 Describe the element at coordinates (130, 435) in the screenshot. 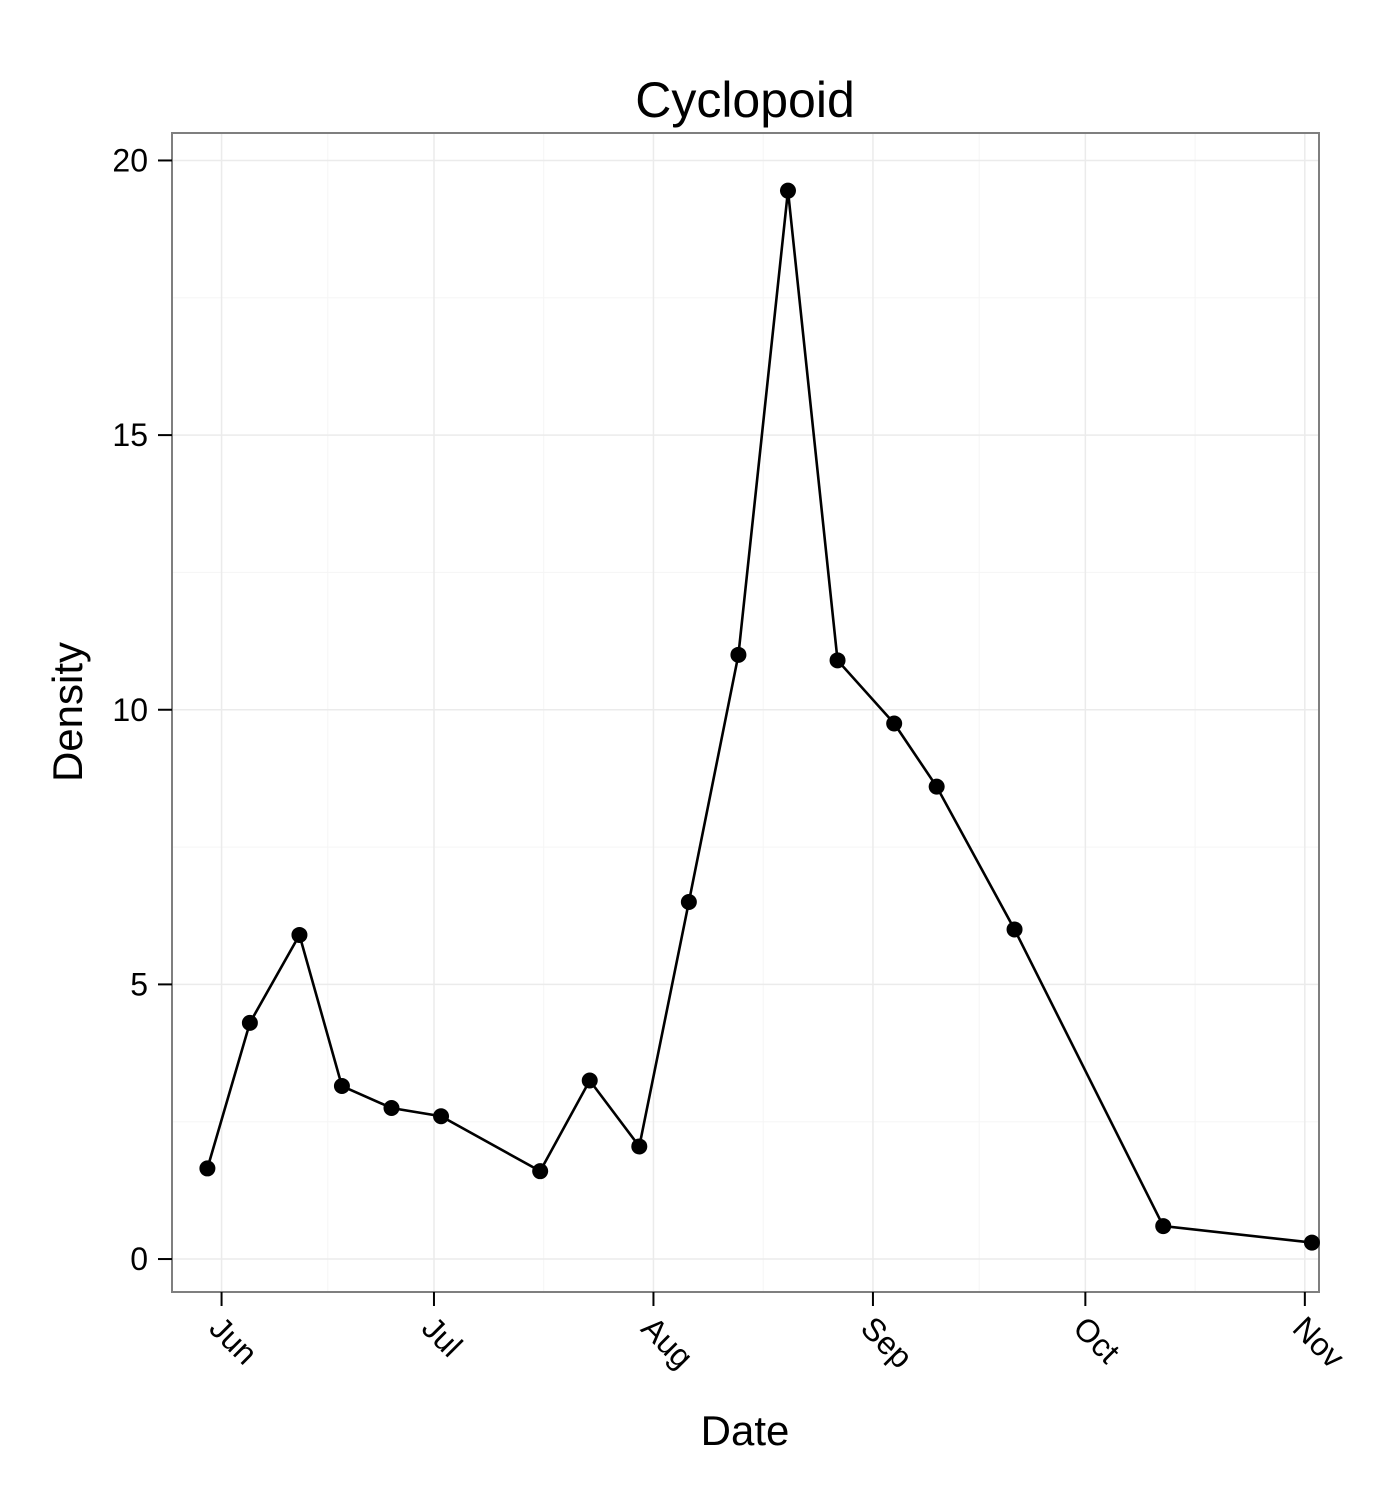

I see `y-tick-label: 15` at that location.